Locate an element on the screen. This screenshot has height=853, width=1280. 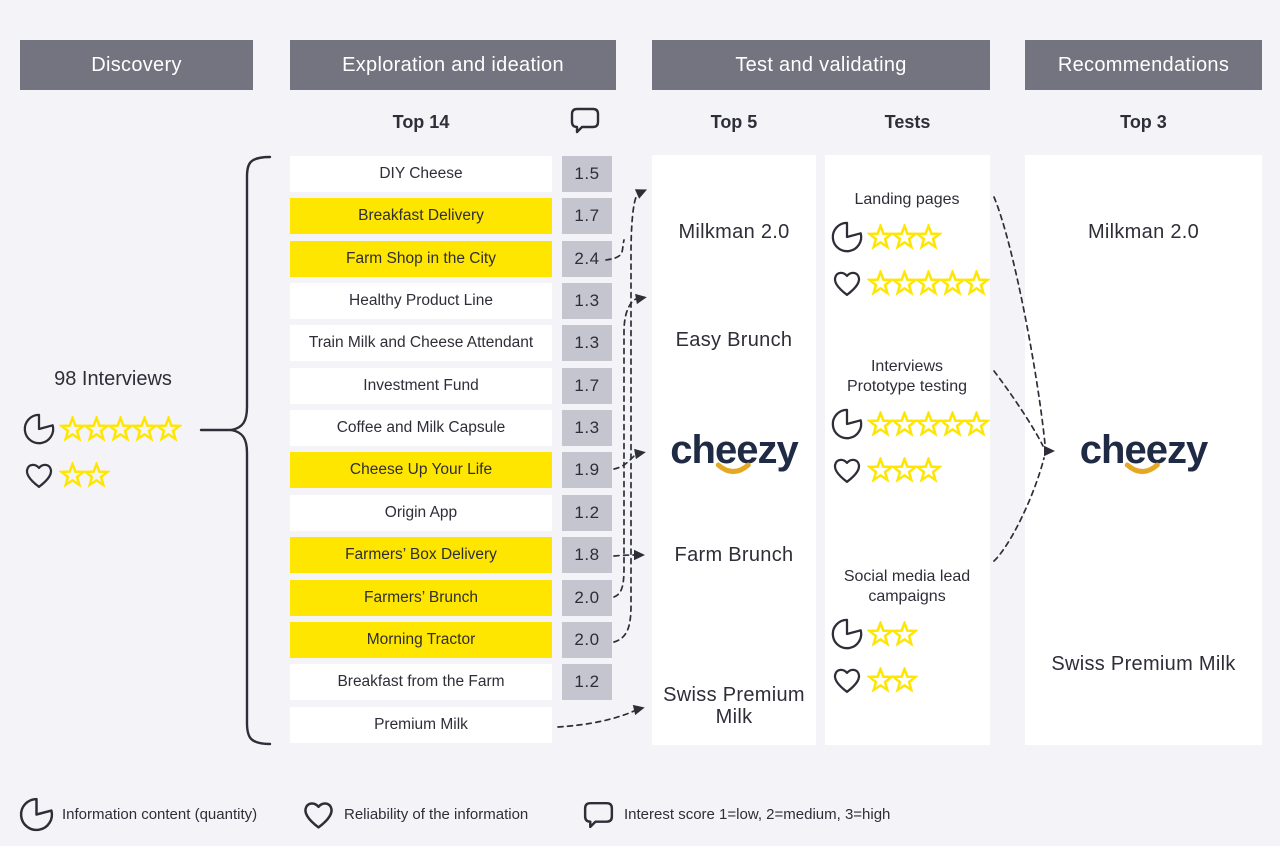
top3-label: Top 3 is located at coordinates (1143, 122).